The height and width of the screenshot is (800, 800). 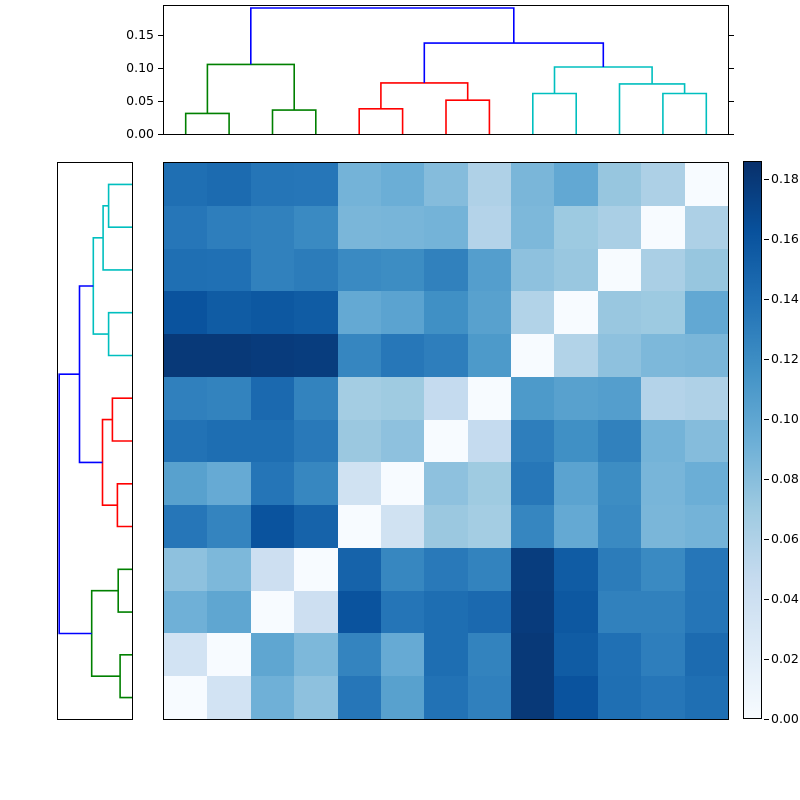 I want to click on top-axis-tick-label: 0.00, so click(x=140, y=133).